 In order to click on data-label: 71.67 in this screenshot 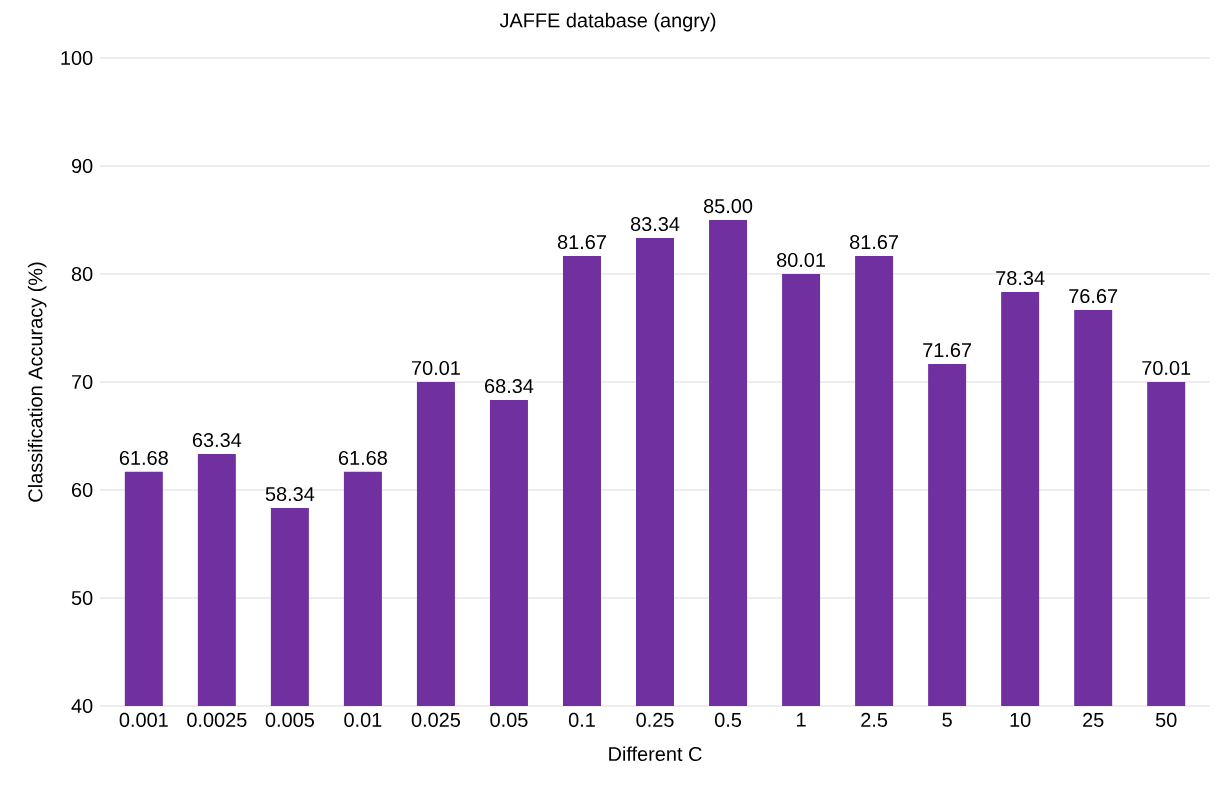, I will do `click(947, 350)`.